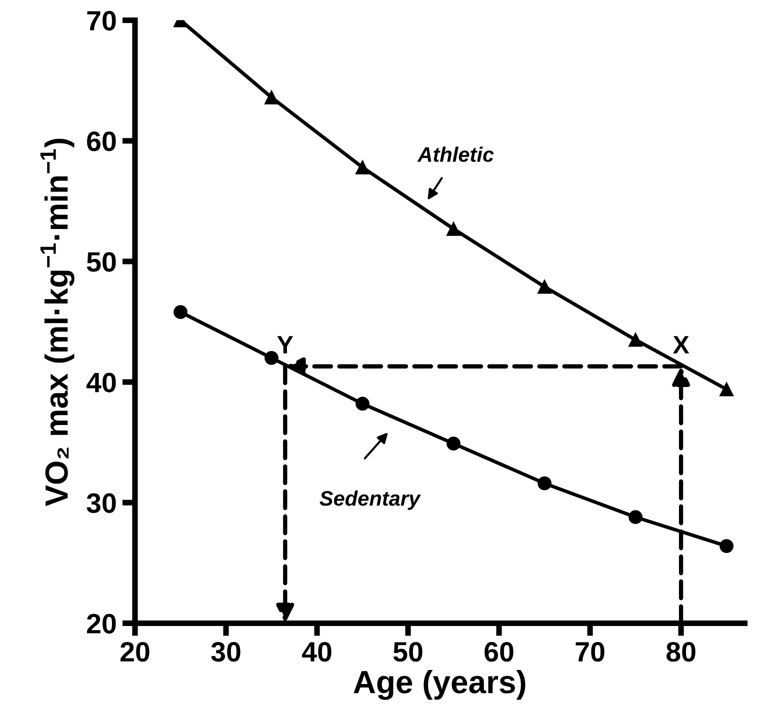  Describe the element at coordinates (455, 154) in the screenshot. I see `annotation: Athletic` at that location.